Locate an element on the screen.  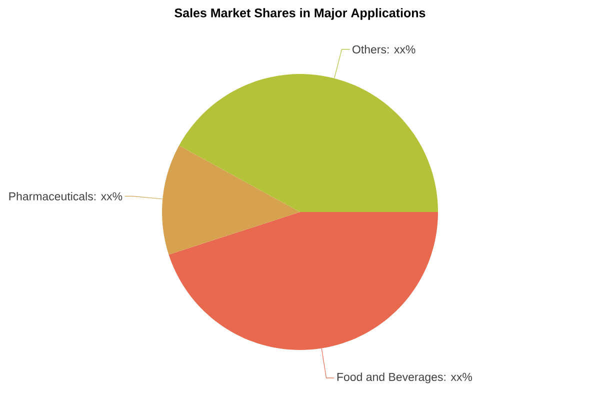
slice-label: Pharmaceuticals is located at coordinates (51, 196).